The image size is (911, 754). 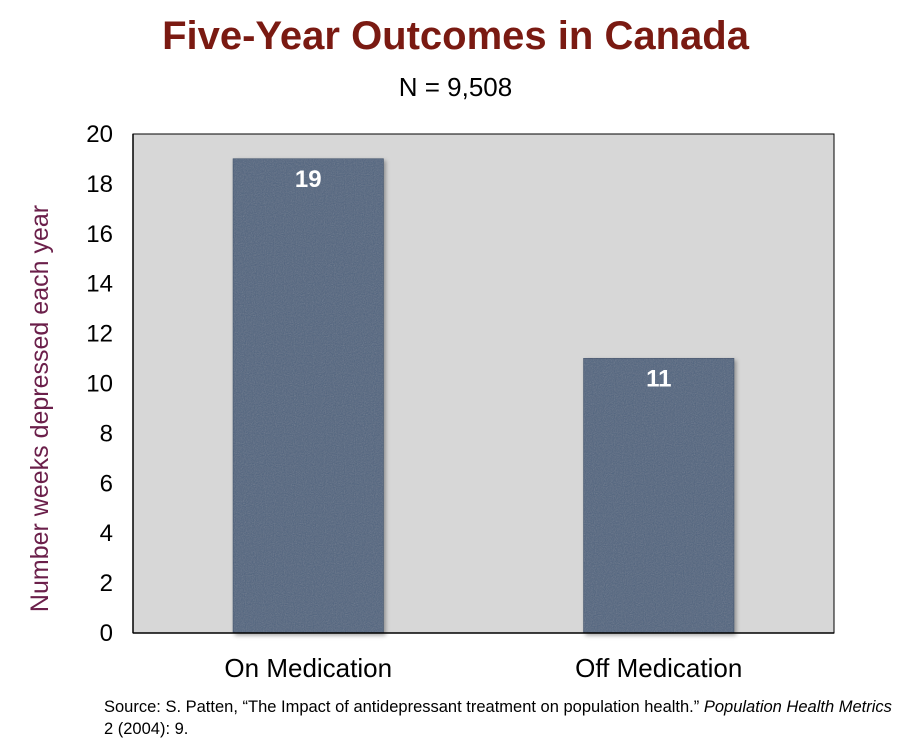 What do you see at coordinates (99, 334) in the screenshot?
I see `y-tick-label: 12` at bounding box center [99, 334].